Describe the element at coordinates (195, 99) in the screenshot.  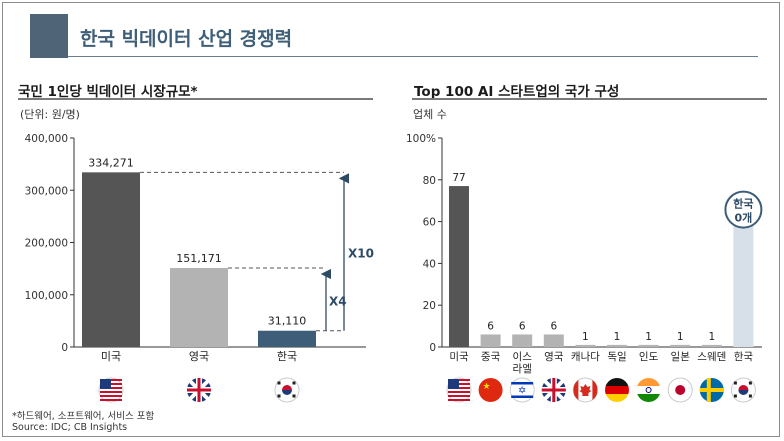
I see `left-title-rule` at that location.